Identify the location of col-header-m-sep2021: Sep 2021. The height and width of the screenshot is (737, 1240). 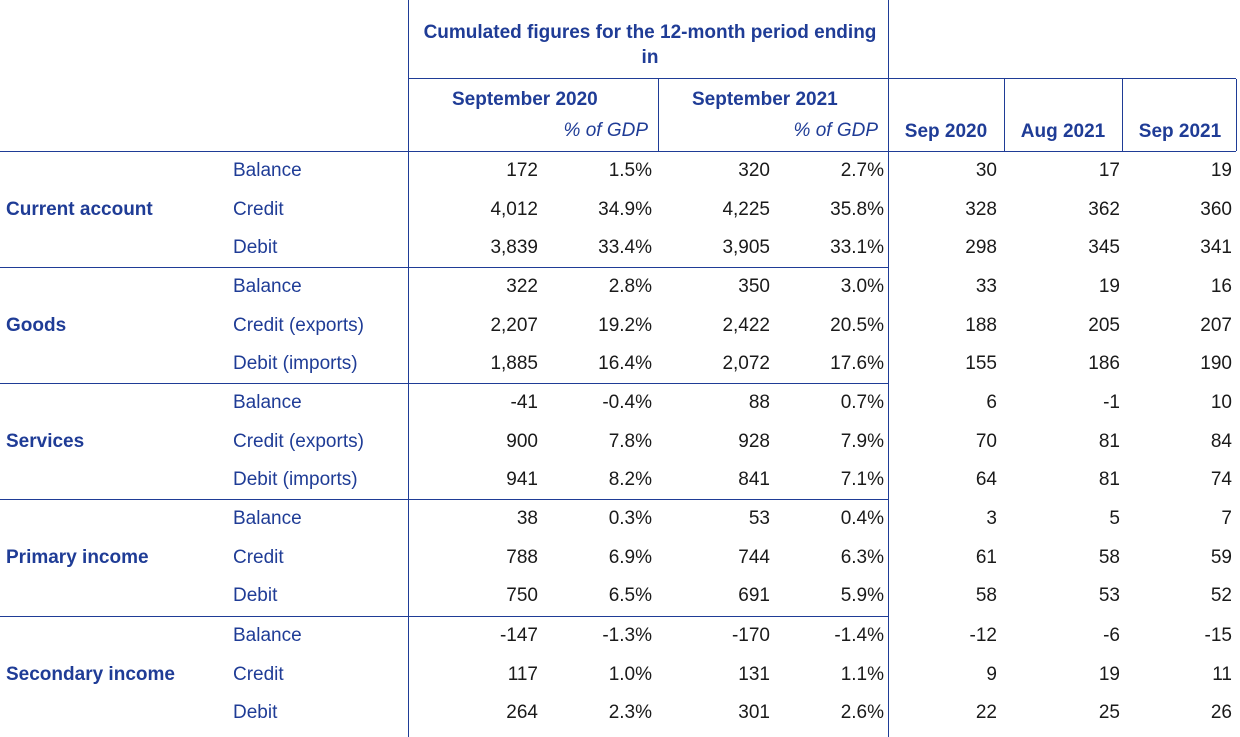
(1180, 131).